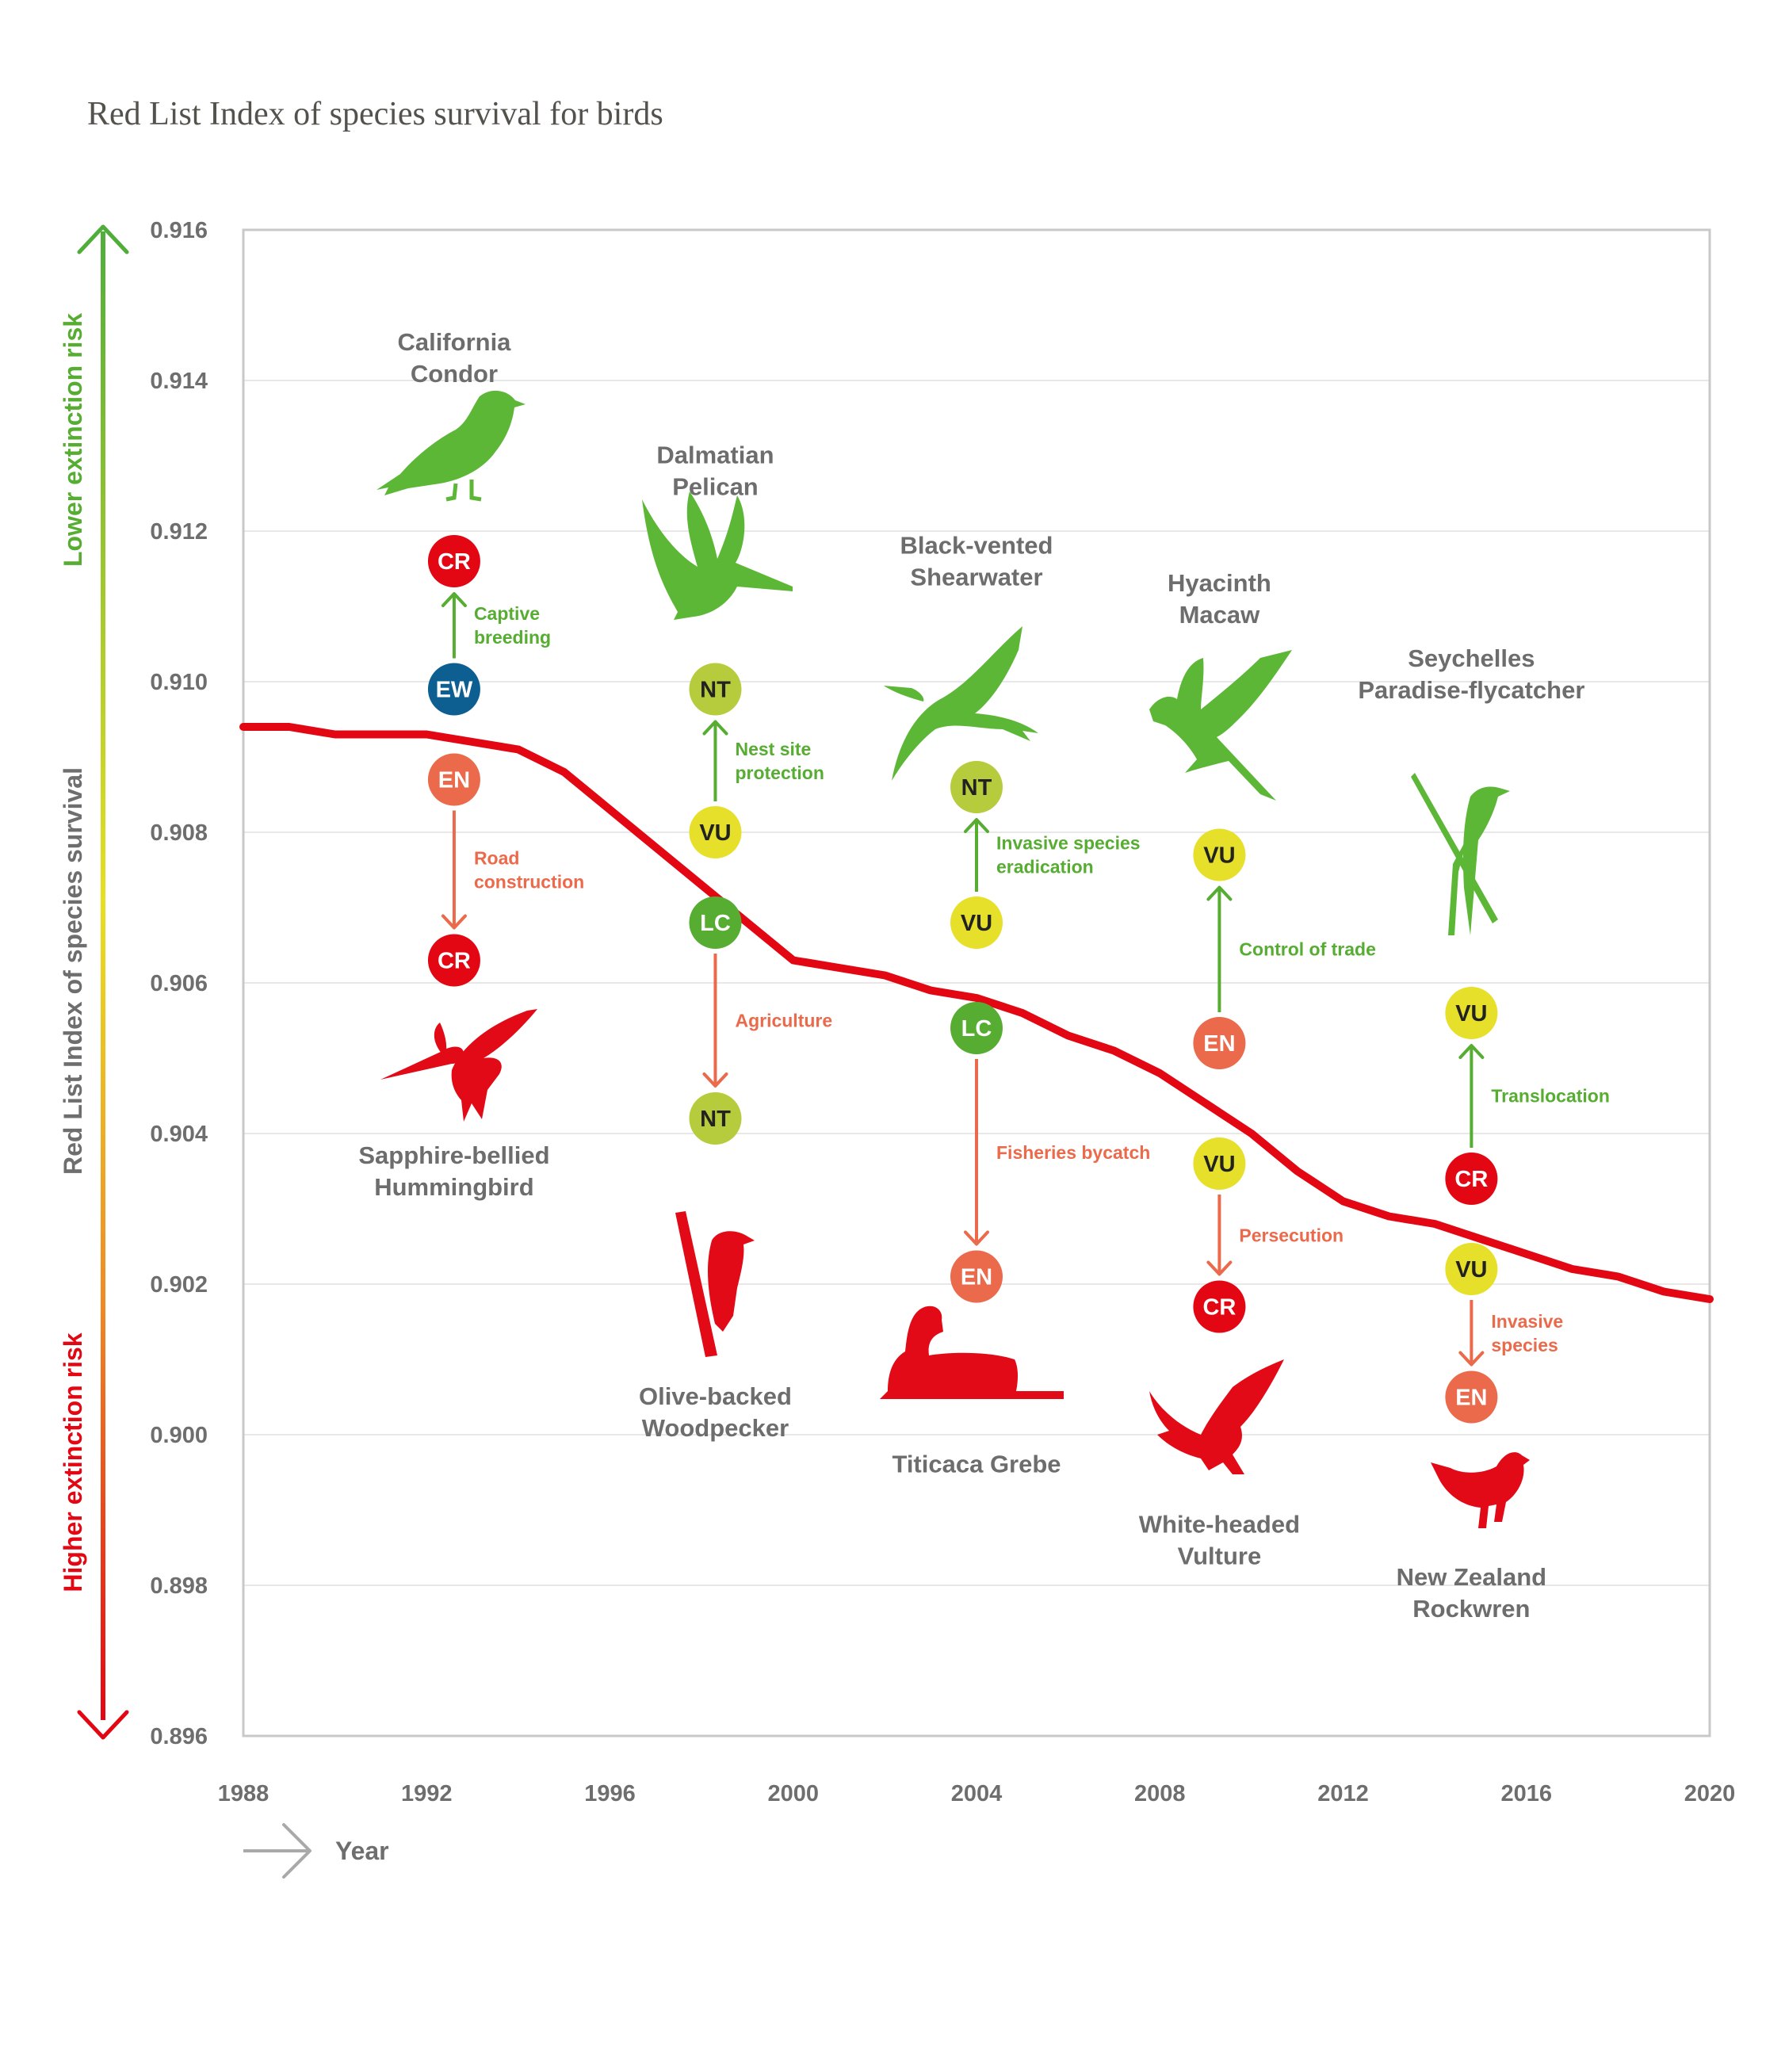  What do you see at coordinates (73, 440) in the screenshot?
I see `lower-risk-label: Lower extinction risk` at bounding box center [73, 440].